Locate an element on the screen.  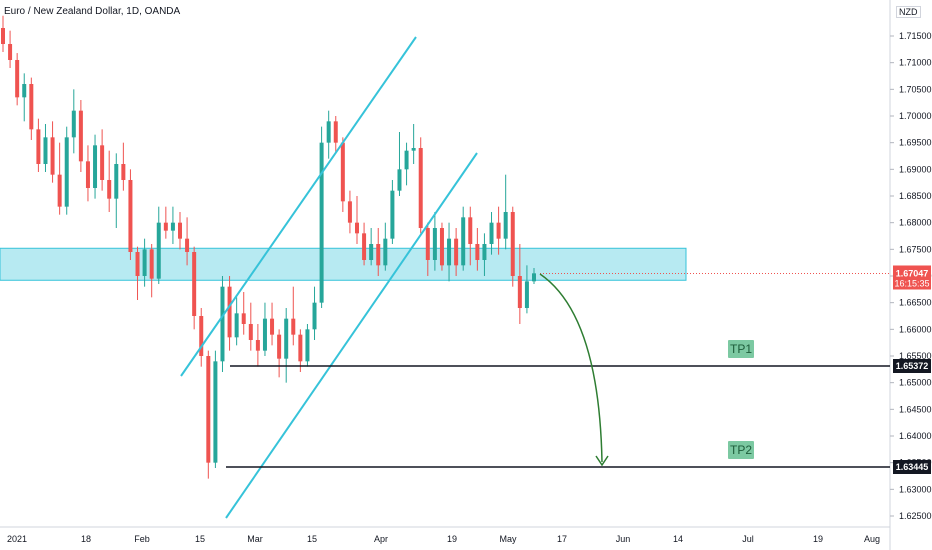
chart-title: Euro / New Zealand Dollar, 1D, OANDA is located at coordinates (92, 11).